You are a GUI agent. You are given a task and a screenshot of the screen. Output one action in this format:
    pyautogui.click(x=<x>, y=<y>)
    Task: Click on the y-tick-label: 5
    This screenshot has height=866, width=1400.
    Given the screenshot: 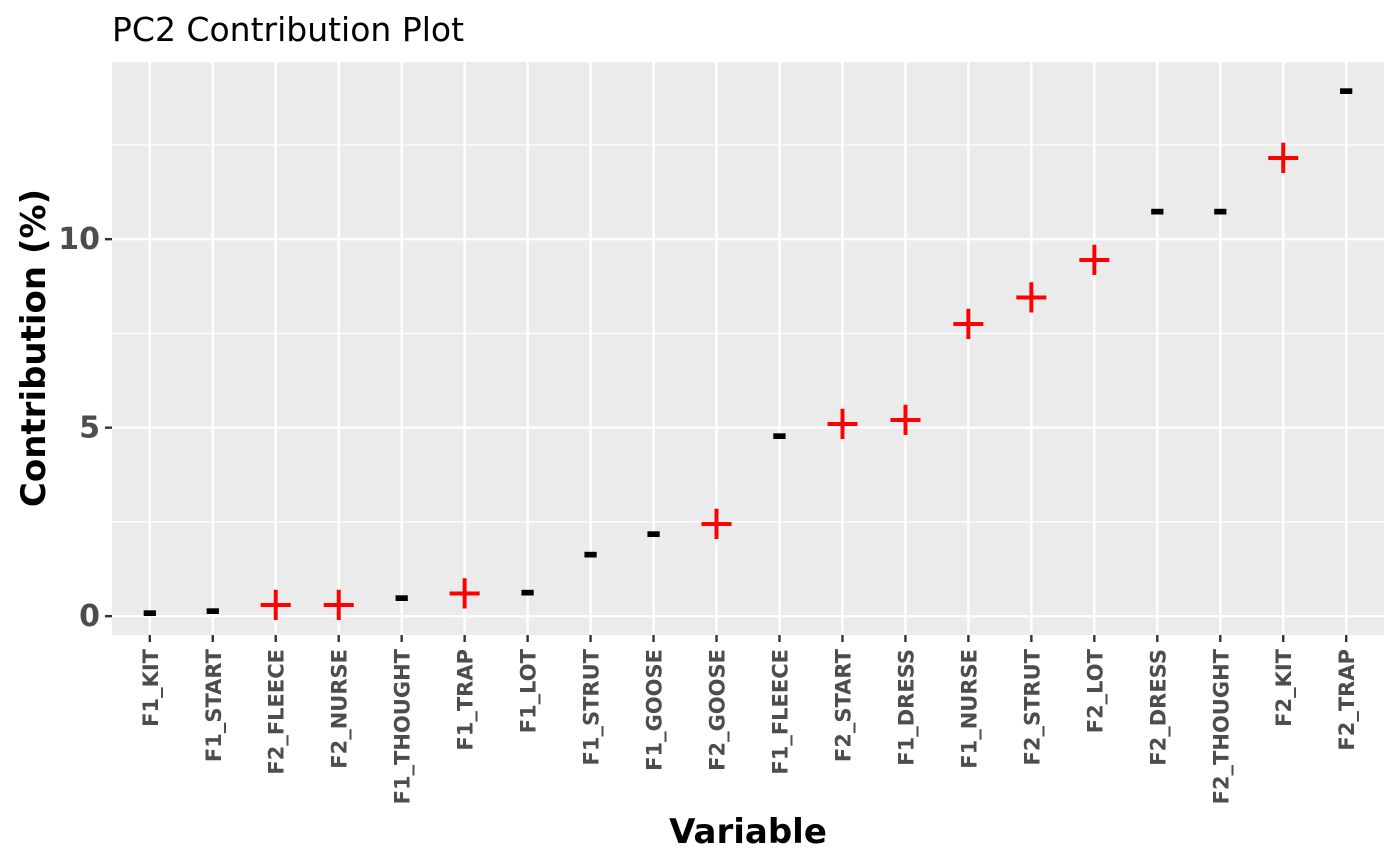 What is the action you would take?
    pyautogui.click(x=89, y=428)
    